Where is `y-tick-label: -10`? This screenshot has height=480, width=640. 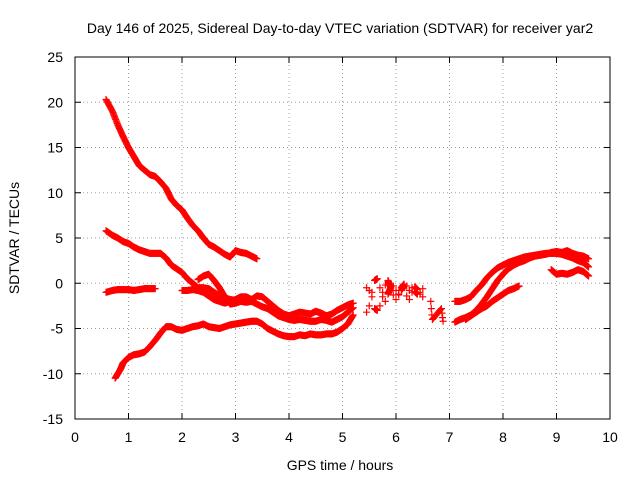
y-tick-label: -10 is located at coordinates (53, 374).